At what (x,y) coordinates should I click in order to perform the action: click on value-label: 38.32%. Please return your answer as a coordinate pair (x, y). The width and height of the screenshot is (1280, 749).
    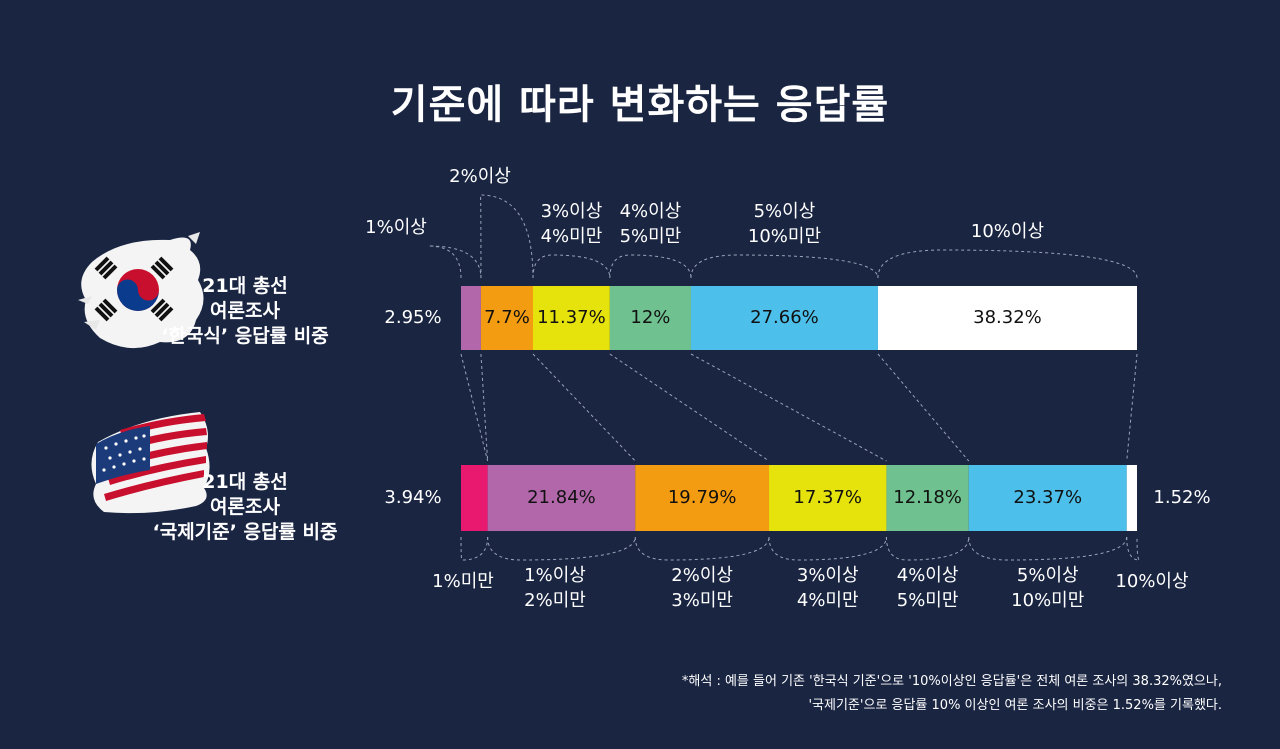
    Looking at the image, I should click on (1007, 317).